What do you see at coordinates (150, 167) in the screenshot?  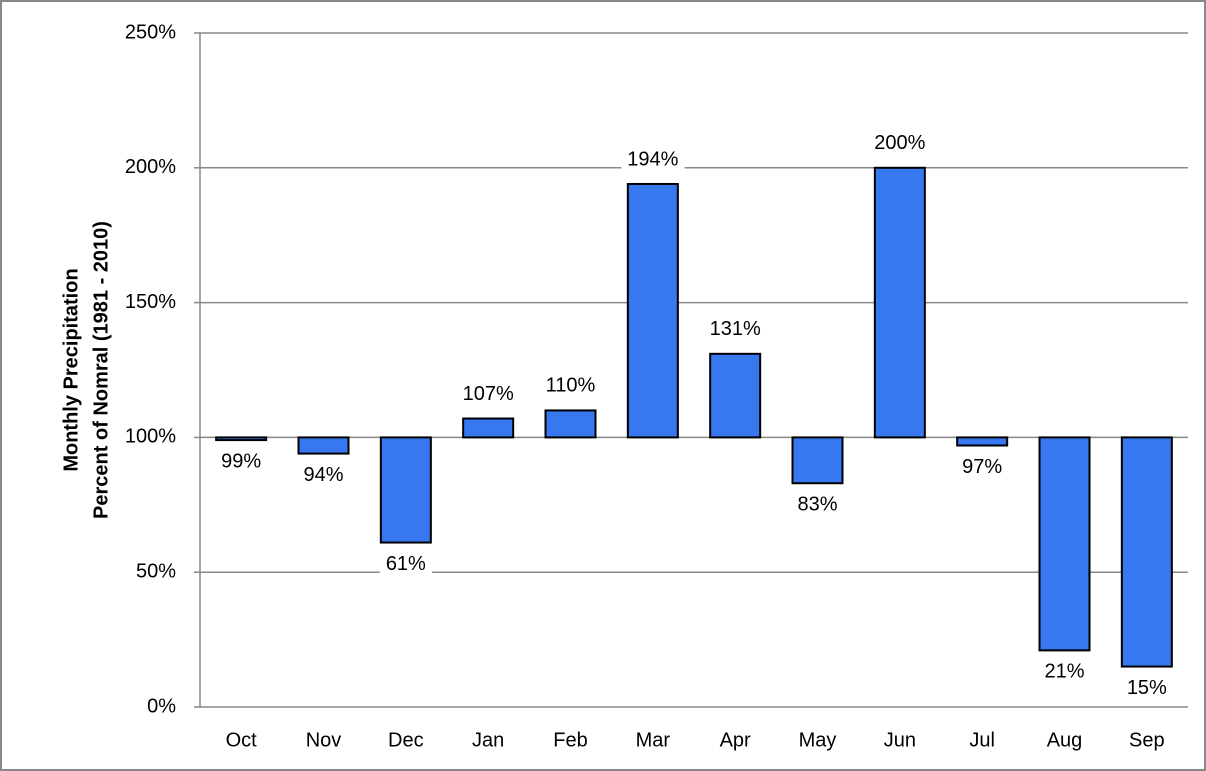 I see `y-tick-label: 200%` at bounding box center [150, 167].